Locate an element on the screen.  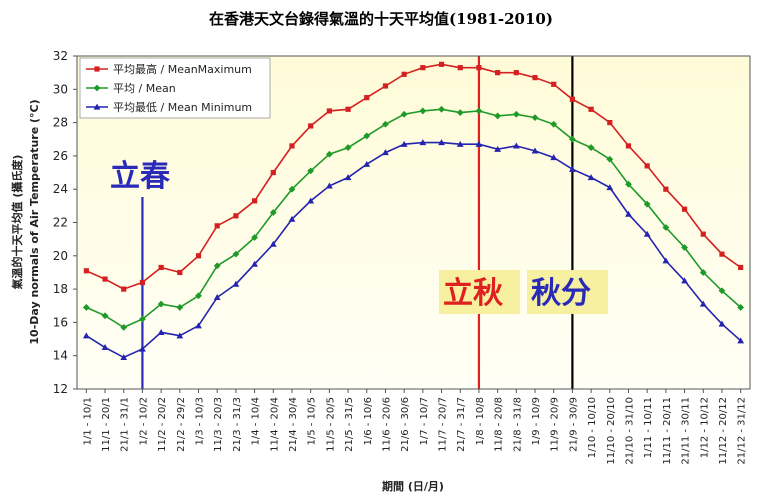
chart-title: 在香港天文台錄得氣溫的十天平均值(1981-2010) is located at coordinates (381, 19).